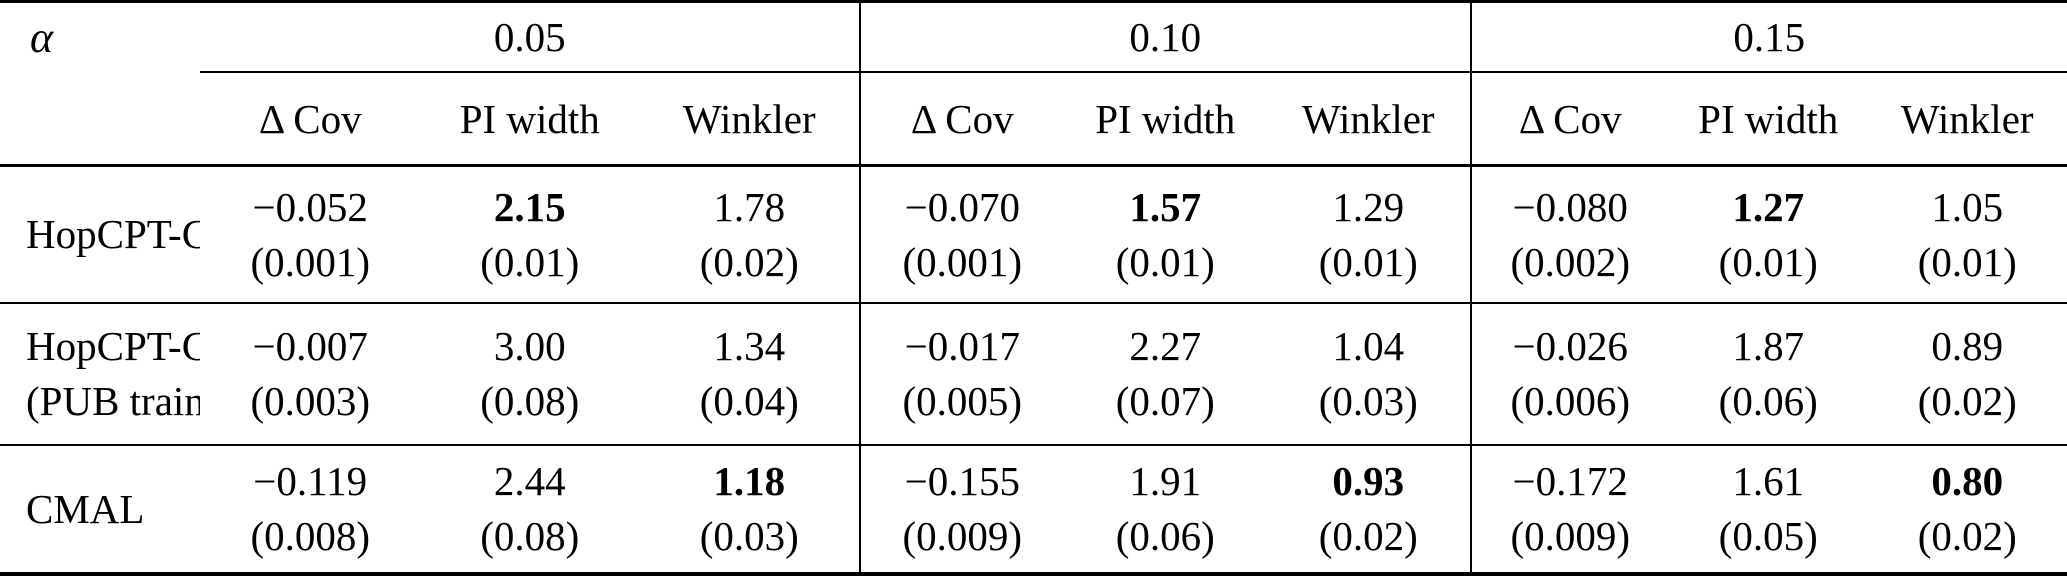 This screenshot has height=576, width=2067. What do you see at coordinates (1967, 206) in the screenshot?
I see `metric-value: 1.05` at bounding box center [1967, 206].